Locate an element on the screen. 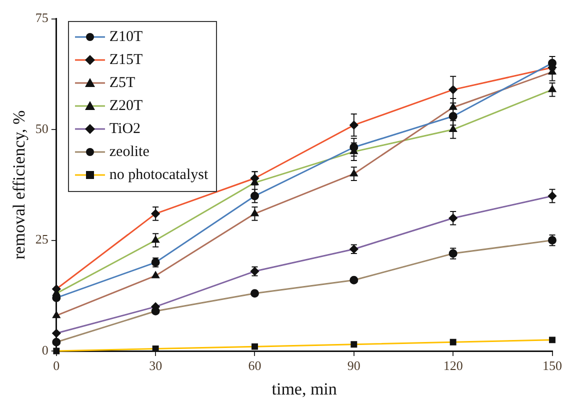 This screenshot has width=573, height=410. x-tick-label: 30 is located at coordinates (155, 366).